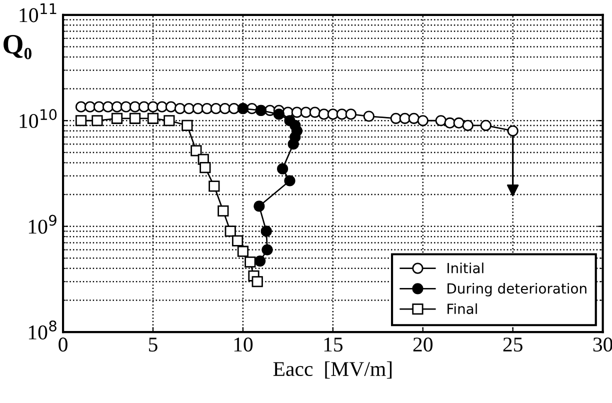  I want to click on legend-label: Final, so click(462, 308).